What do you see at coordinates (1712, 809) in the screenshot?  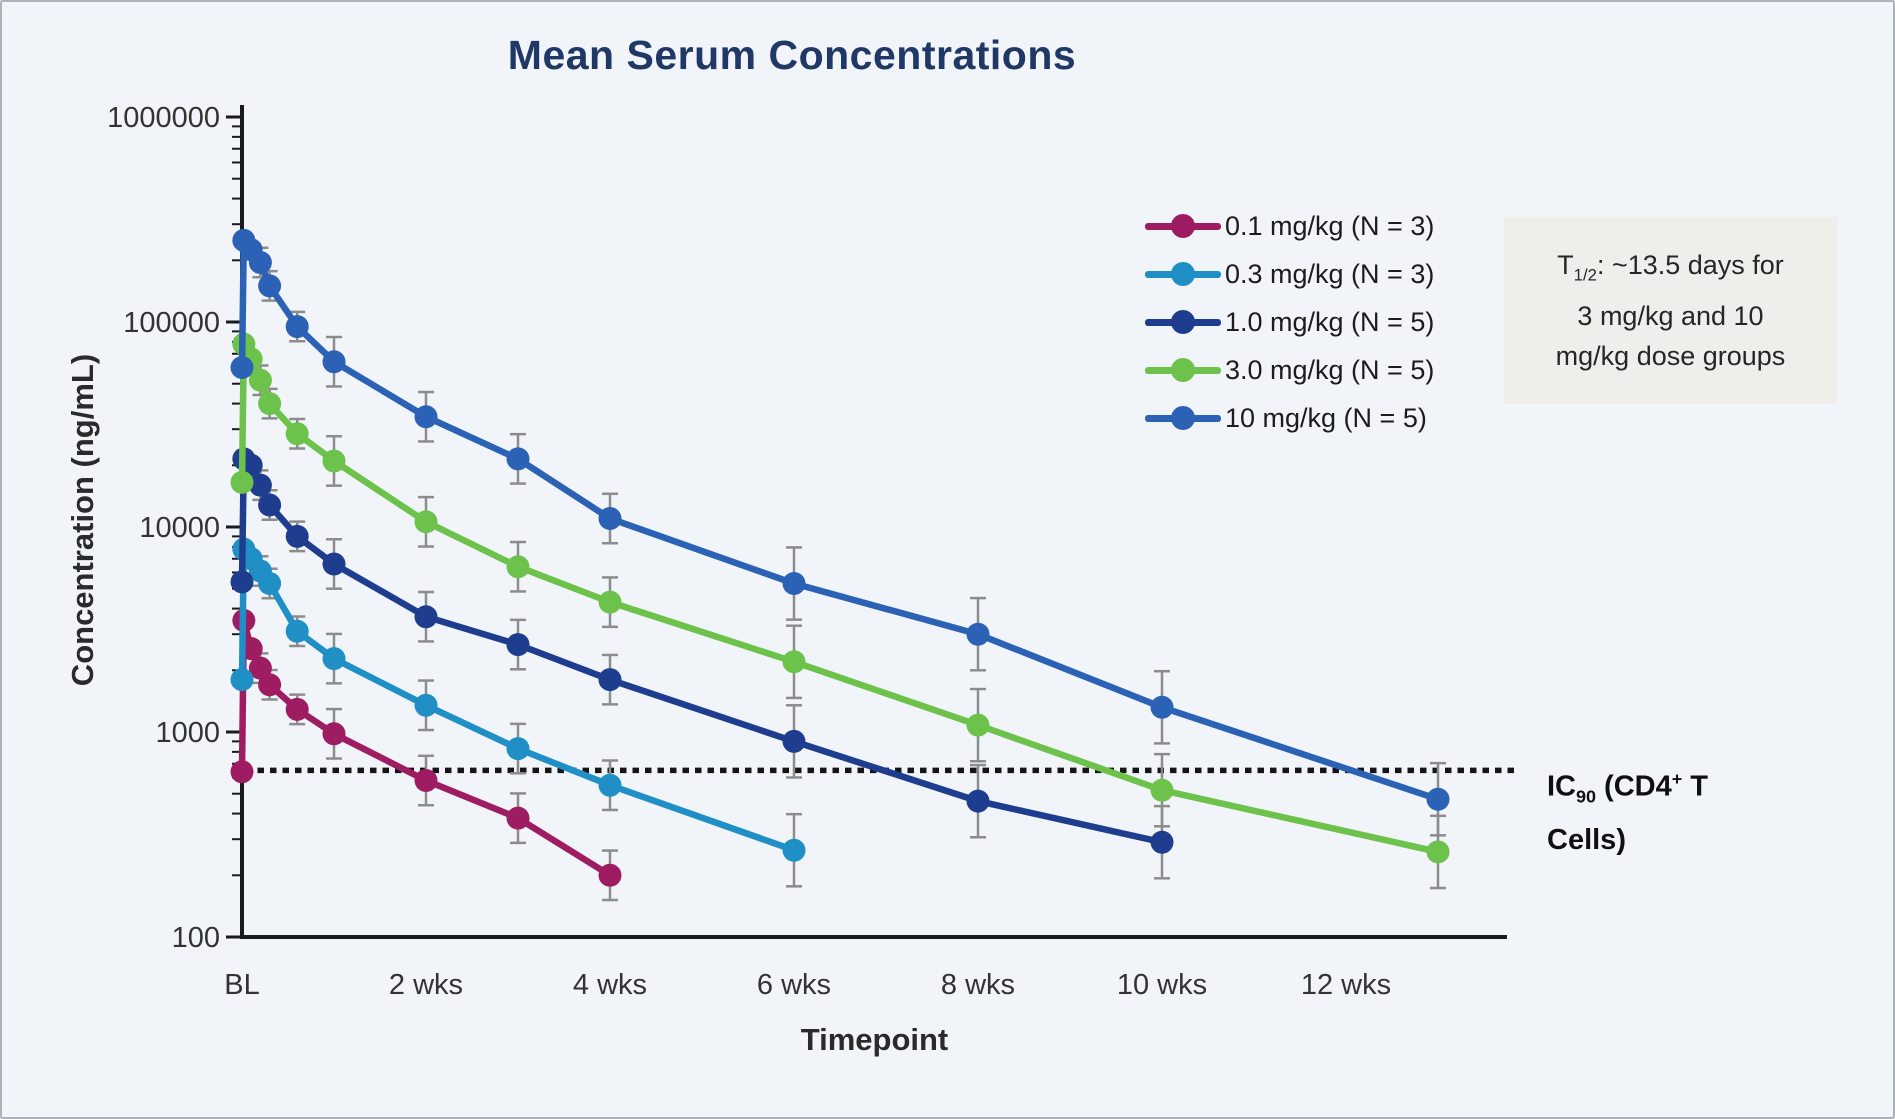 I see `ic90-reference-label: IC90 (CD4+ T Cells)` at bounding box center [1712, 809].